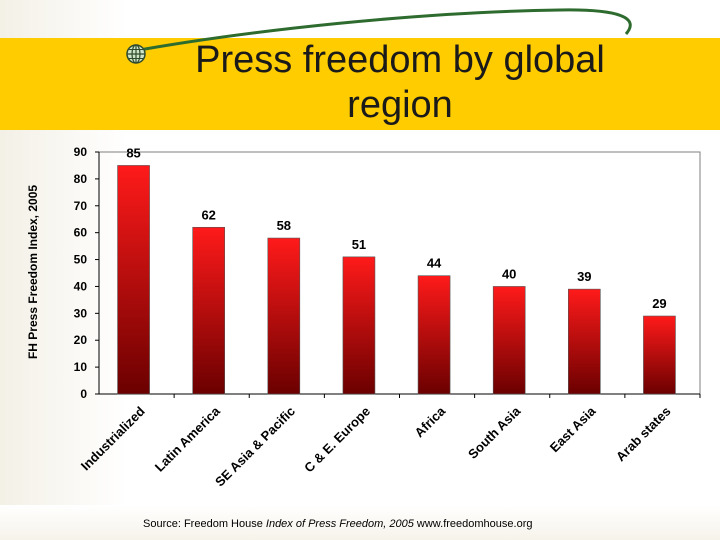 This screenshot has height=540, width=720. Describe the element at coordinates (81, 152) in the screenshot. I see `y-tick-label: 90` at that location.